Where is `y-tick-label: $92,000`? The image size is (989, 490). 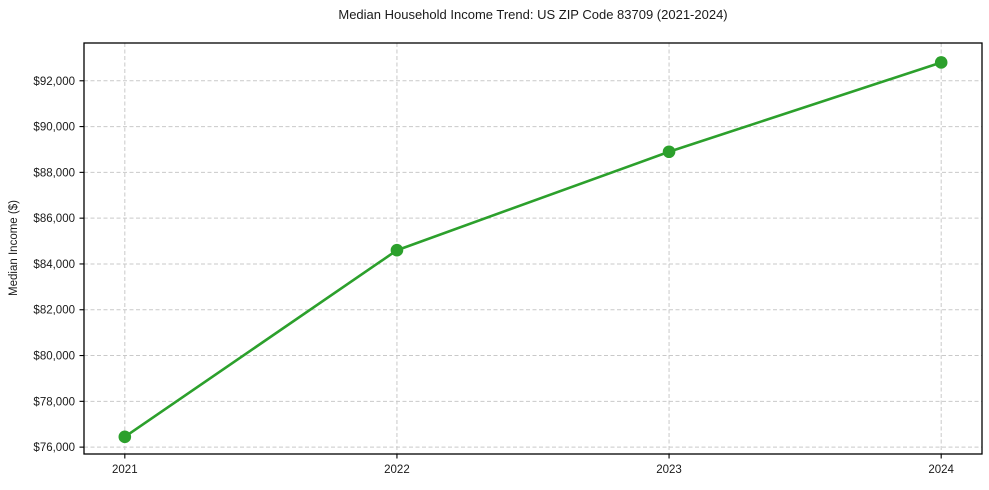
y-tick-label: $92,000 is located at coordinates (54, 82).